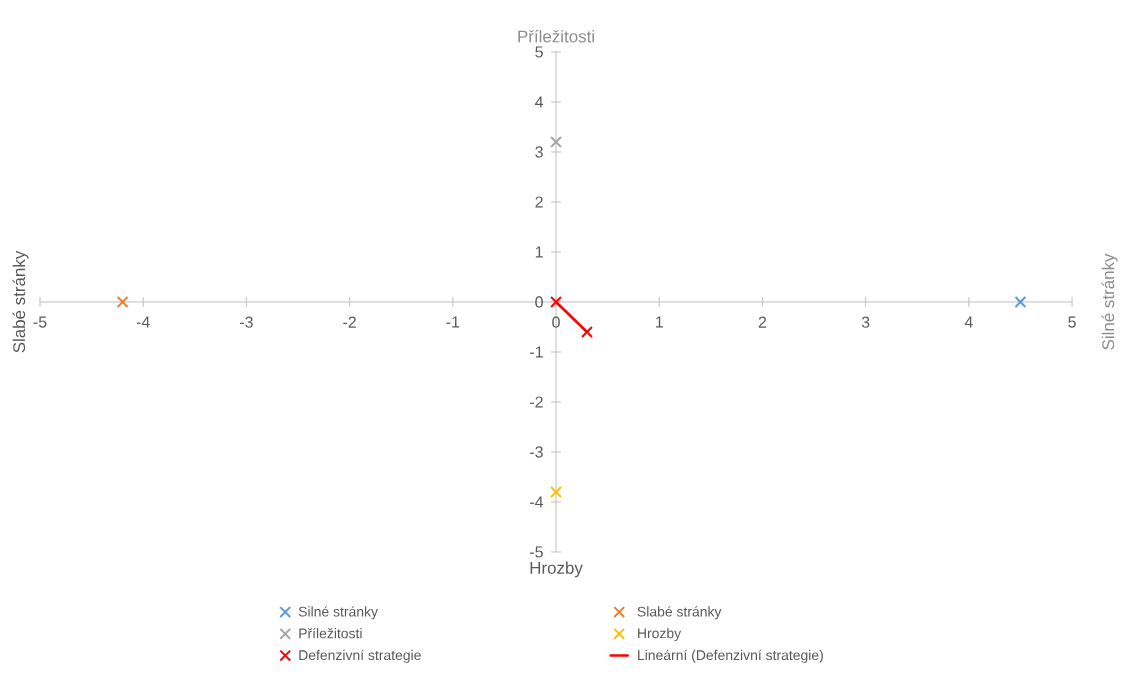 The height and width of the screenshot is (697, 1130). I want to click on text: Hrozby, so click(556, 569).